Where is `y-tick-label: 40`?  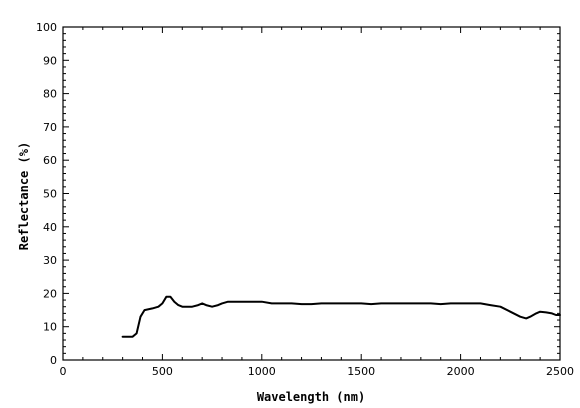
y-tick-label: 40 is located at coordinates (50, 227).